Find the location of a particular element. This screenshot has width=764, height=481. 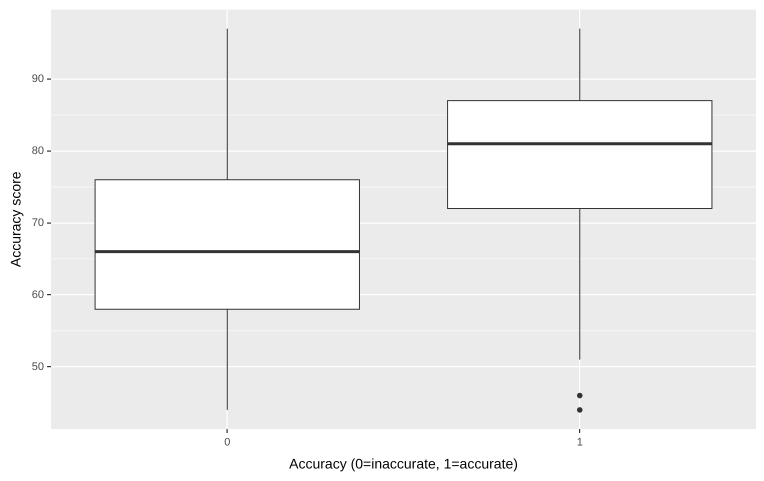

x-tick-label: 1 is located at coordinates (579, 442).